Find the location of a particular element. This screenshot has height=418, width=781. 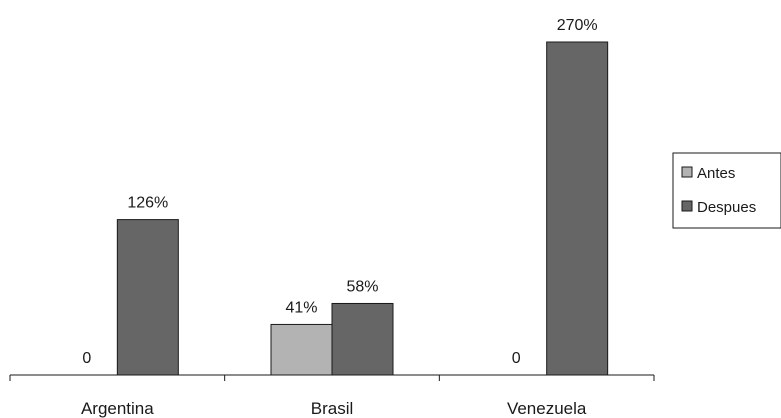

data-label-venezuela-antes: 0 is located at coordinates (516, 358).